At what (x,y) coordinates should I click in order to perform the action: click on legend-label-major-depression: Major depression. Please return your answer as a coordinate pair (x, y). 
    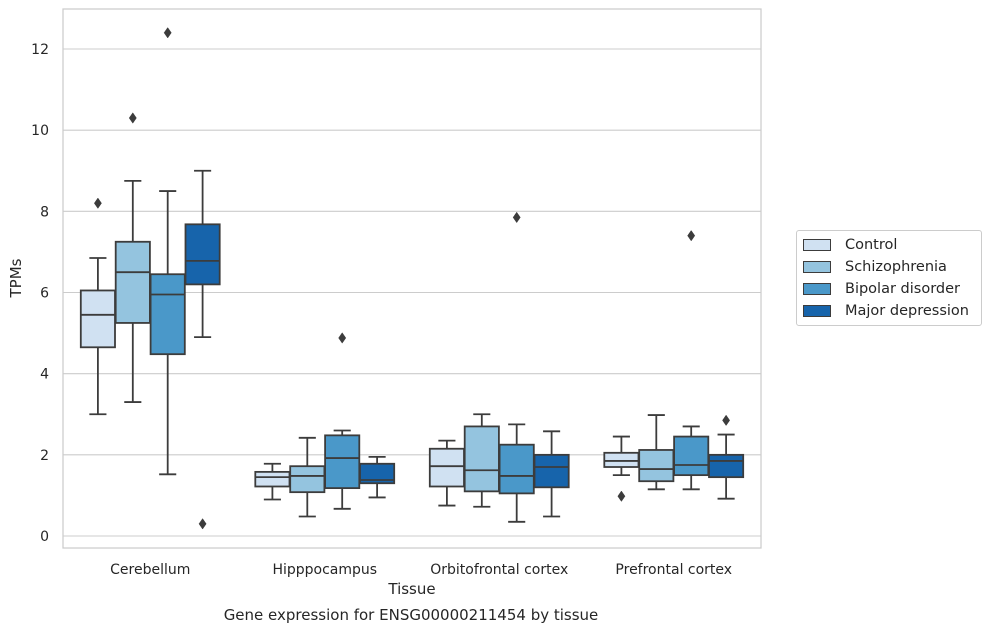
    Looking at the image, I should click on (907, 311).